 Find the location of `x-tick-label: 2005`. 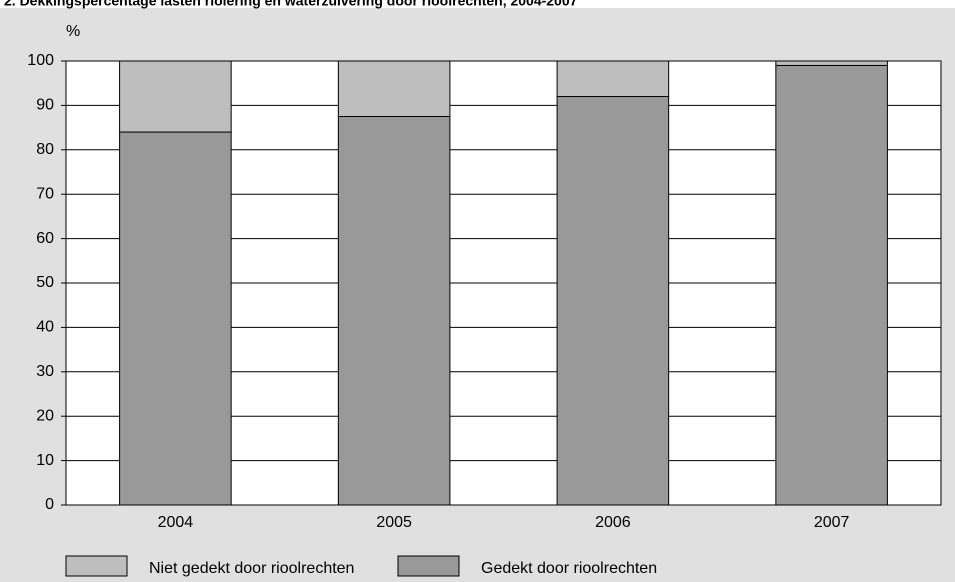

x-tick-label: 2005 is located at coordinates (394, 522).